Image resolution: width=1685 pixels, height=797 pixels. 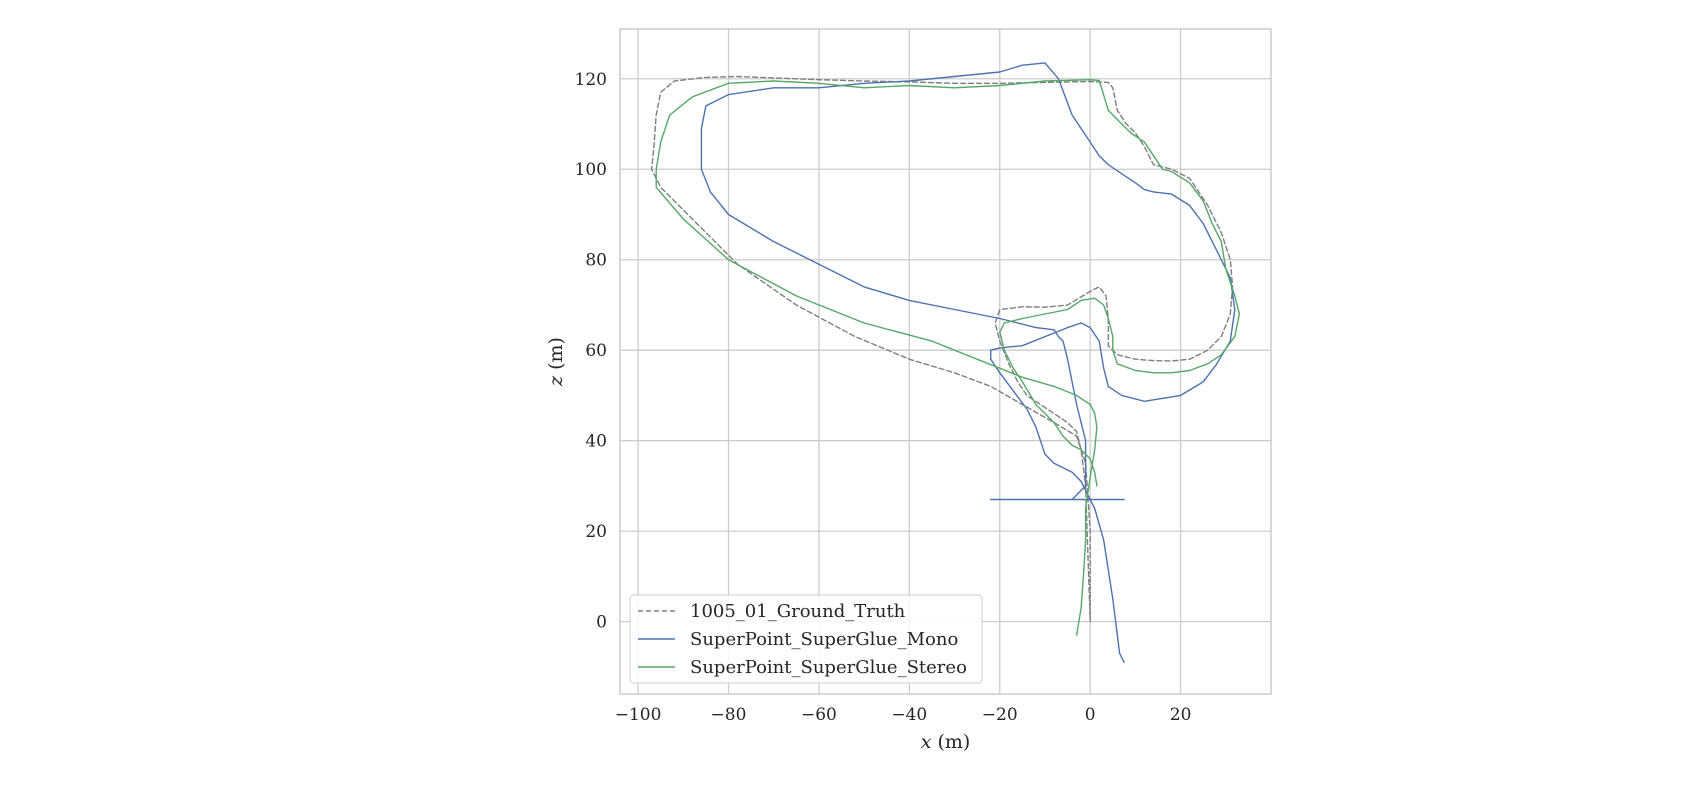 I want to click on x-tick-label: −20, so click(x=1000, y=715).